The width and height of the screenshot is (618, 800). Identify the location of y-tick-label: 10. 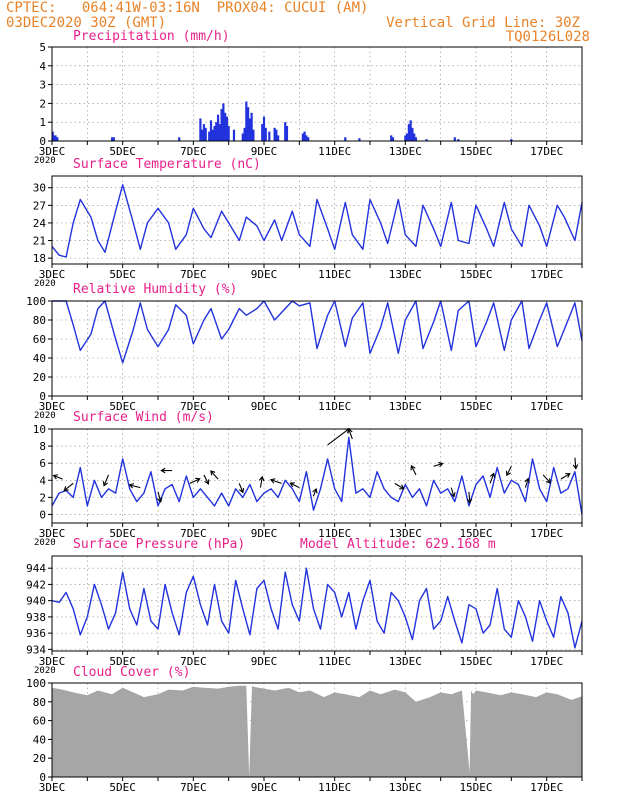
(39, 429).